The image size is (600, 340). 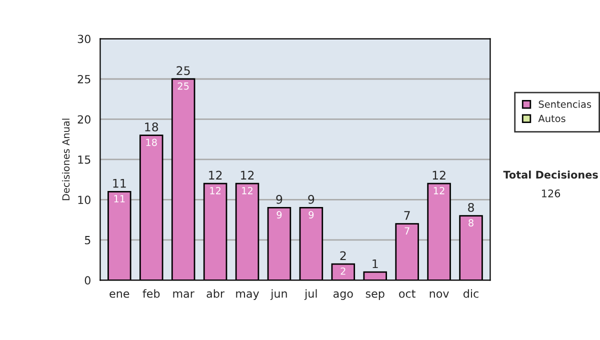 What do you see at coordinates (151, 142) in the screenshot?
I see `data-label: 18` at bounding box center [151, 142].